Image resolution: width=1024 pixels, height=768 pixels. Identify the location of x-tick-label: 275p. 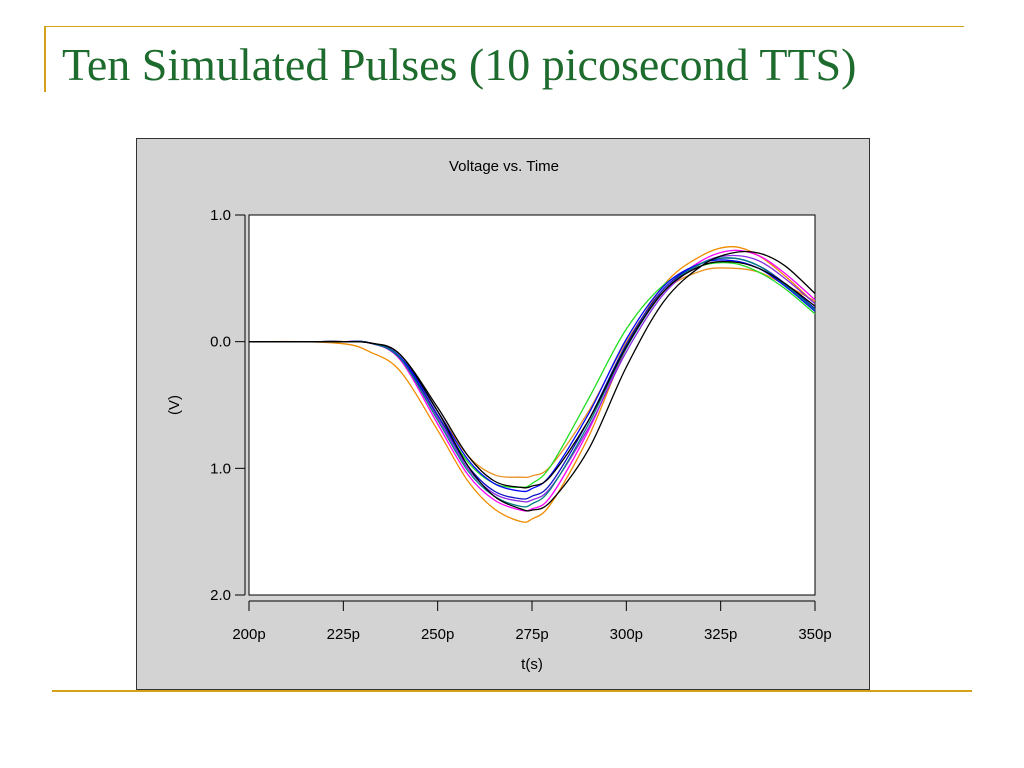
(531, 634).